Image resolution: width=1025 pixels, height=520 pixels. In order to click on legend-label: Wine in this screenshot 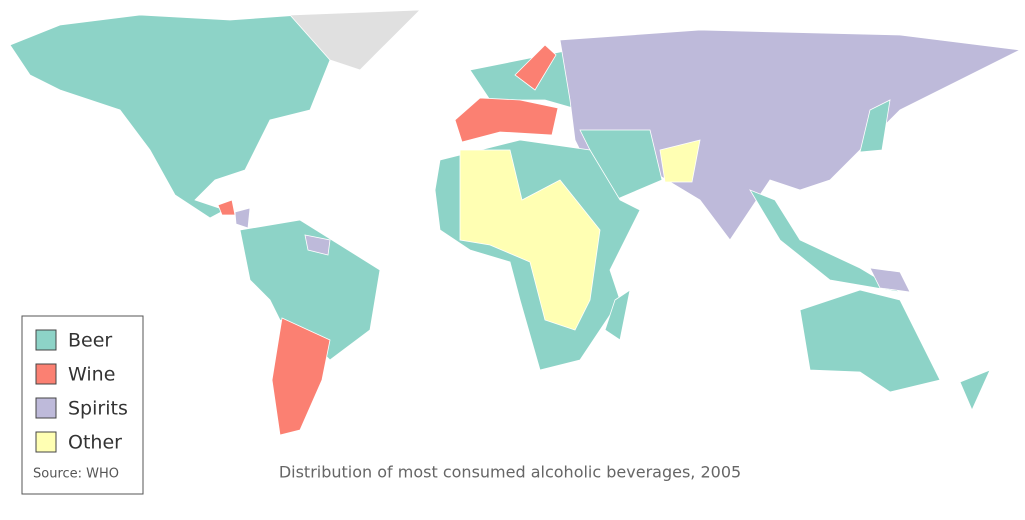, I will do `click(91, 375)`.